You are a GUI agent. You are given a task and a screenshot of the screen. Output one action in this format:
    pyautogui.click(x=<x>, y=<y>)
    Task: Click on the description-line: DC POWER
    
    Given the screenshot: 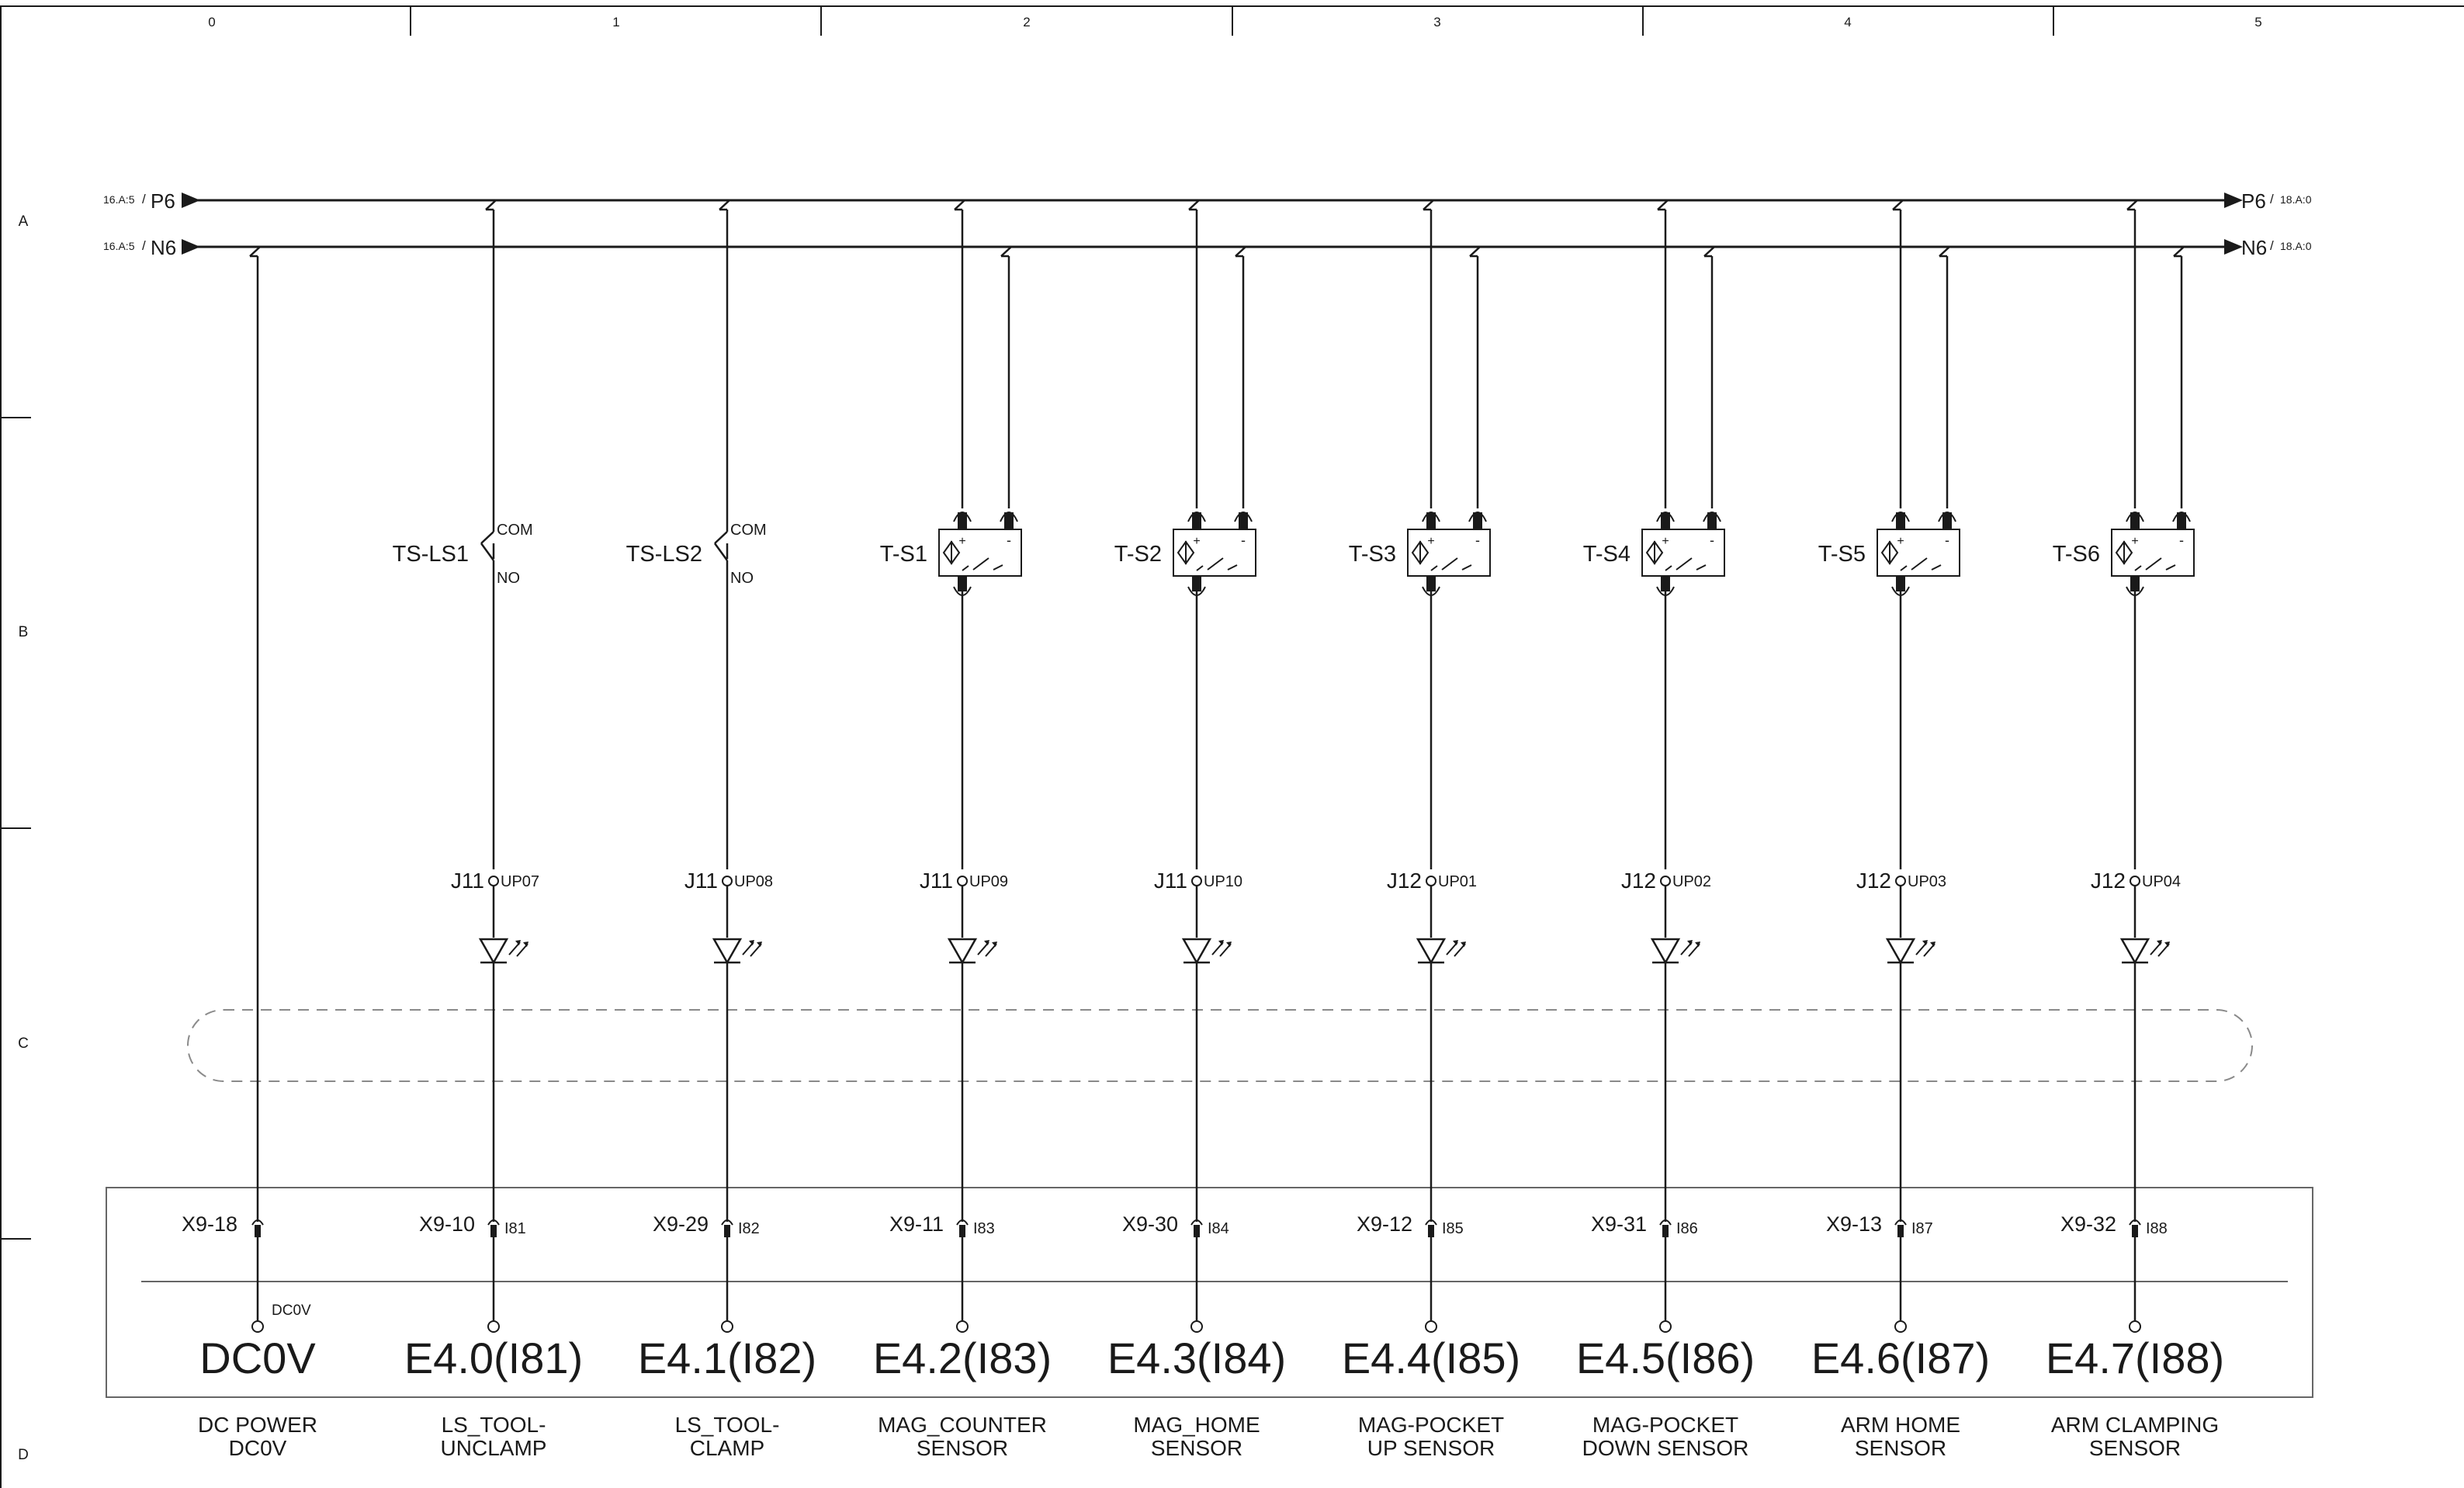 What is the action you would take?
    pyautogui.click(x=257, y=1425)
    